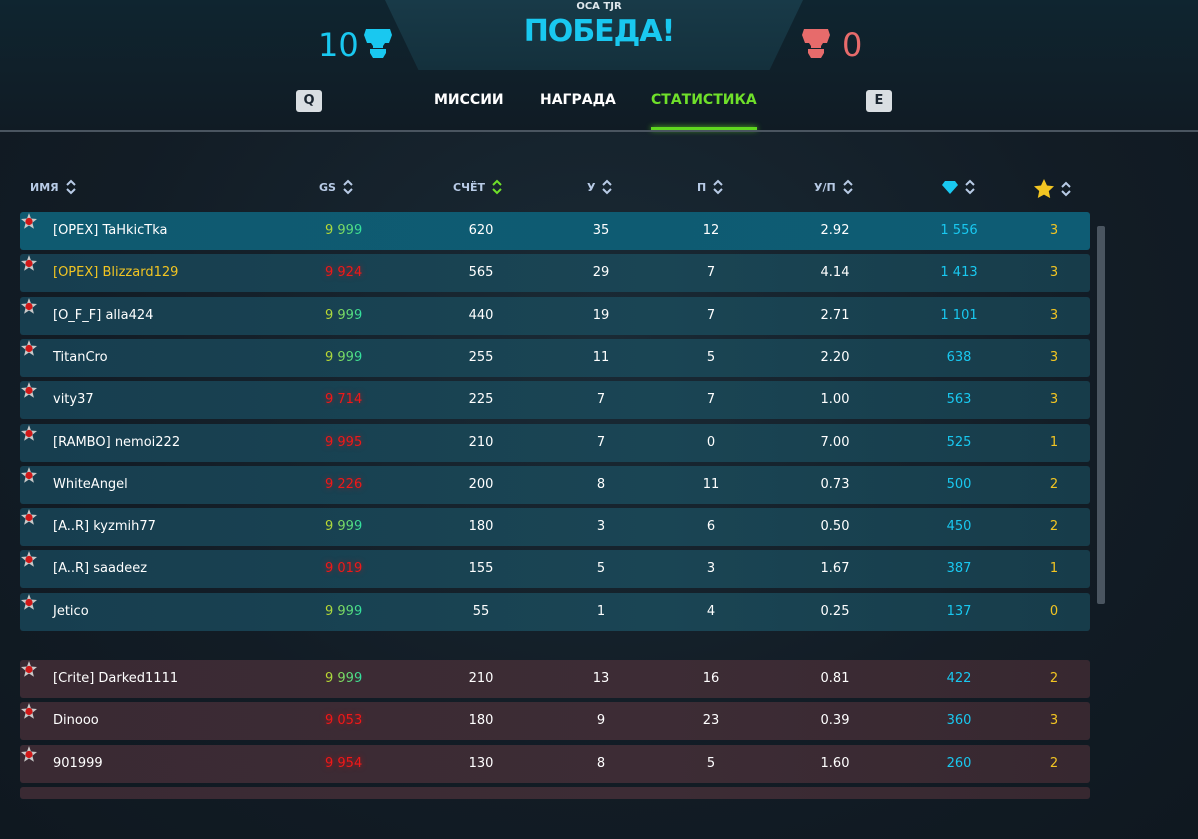 Image resolution: width=1198 pixels, height=839 pixels. Describe the element at coordinates (100, 569) in the screenshot. I see `player-name: [A..R] saadeez` at that location.